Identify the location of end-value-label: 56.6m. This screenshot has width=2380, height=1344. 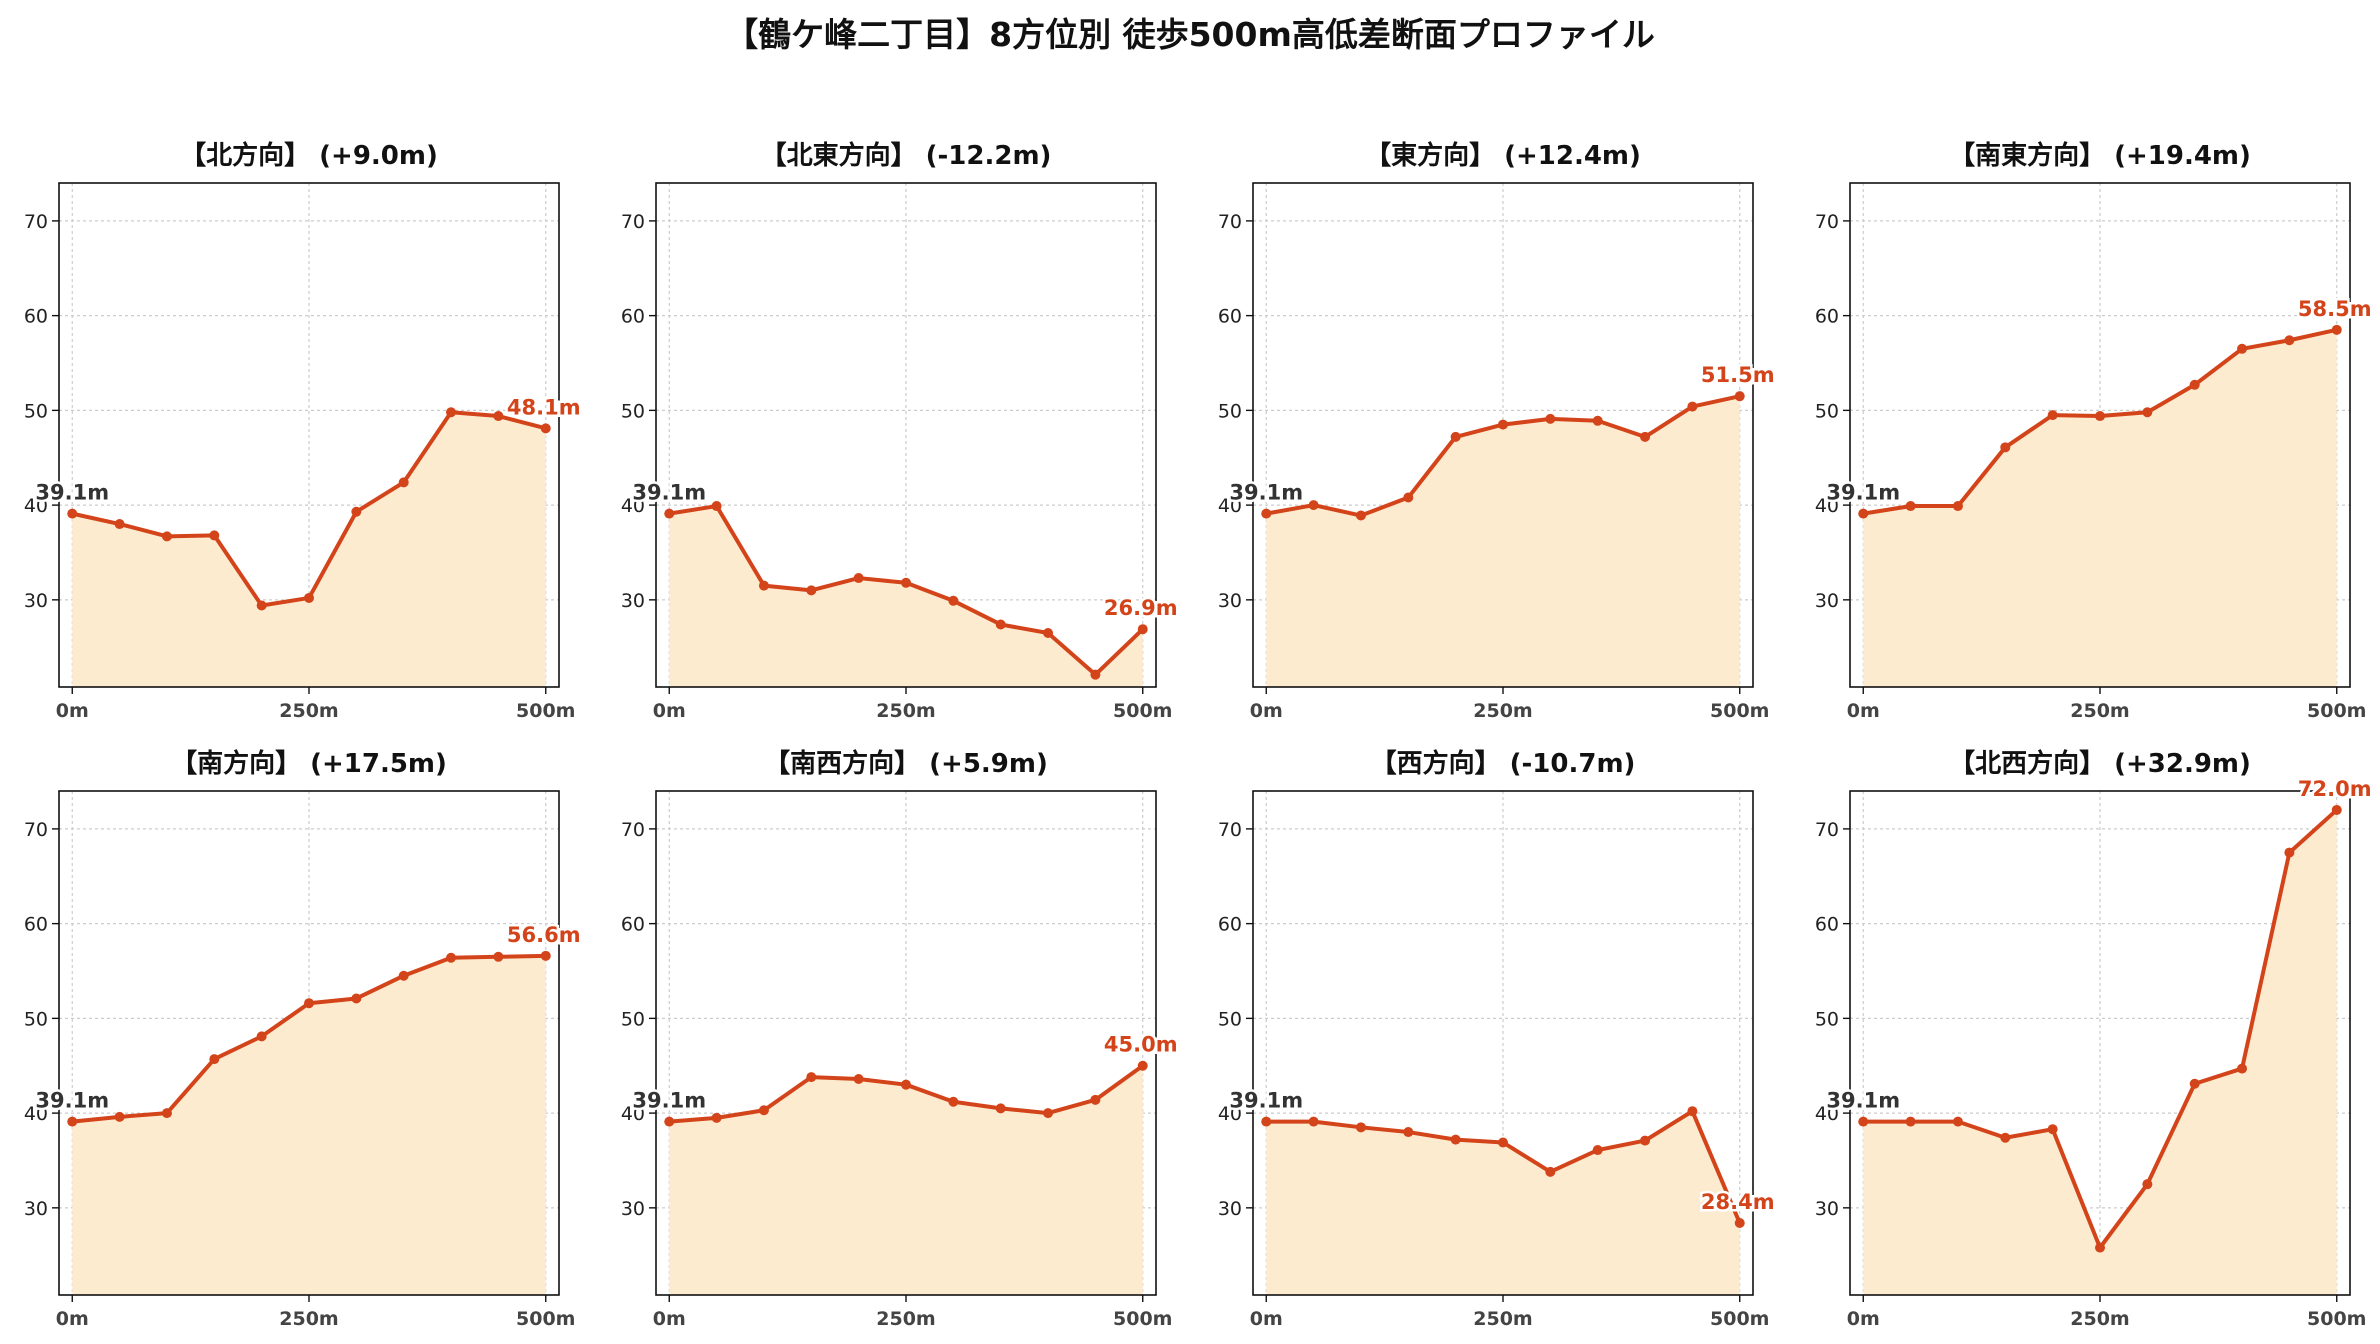
(544, 935).